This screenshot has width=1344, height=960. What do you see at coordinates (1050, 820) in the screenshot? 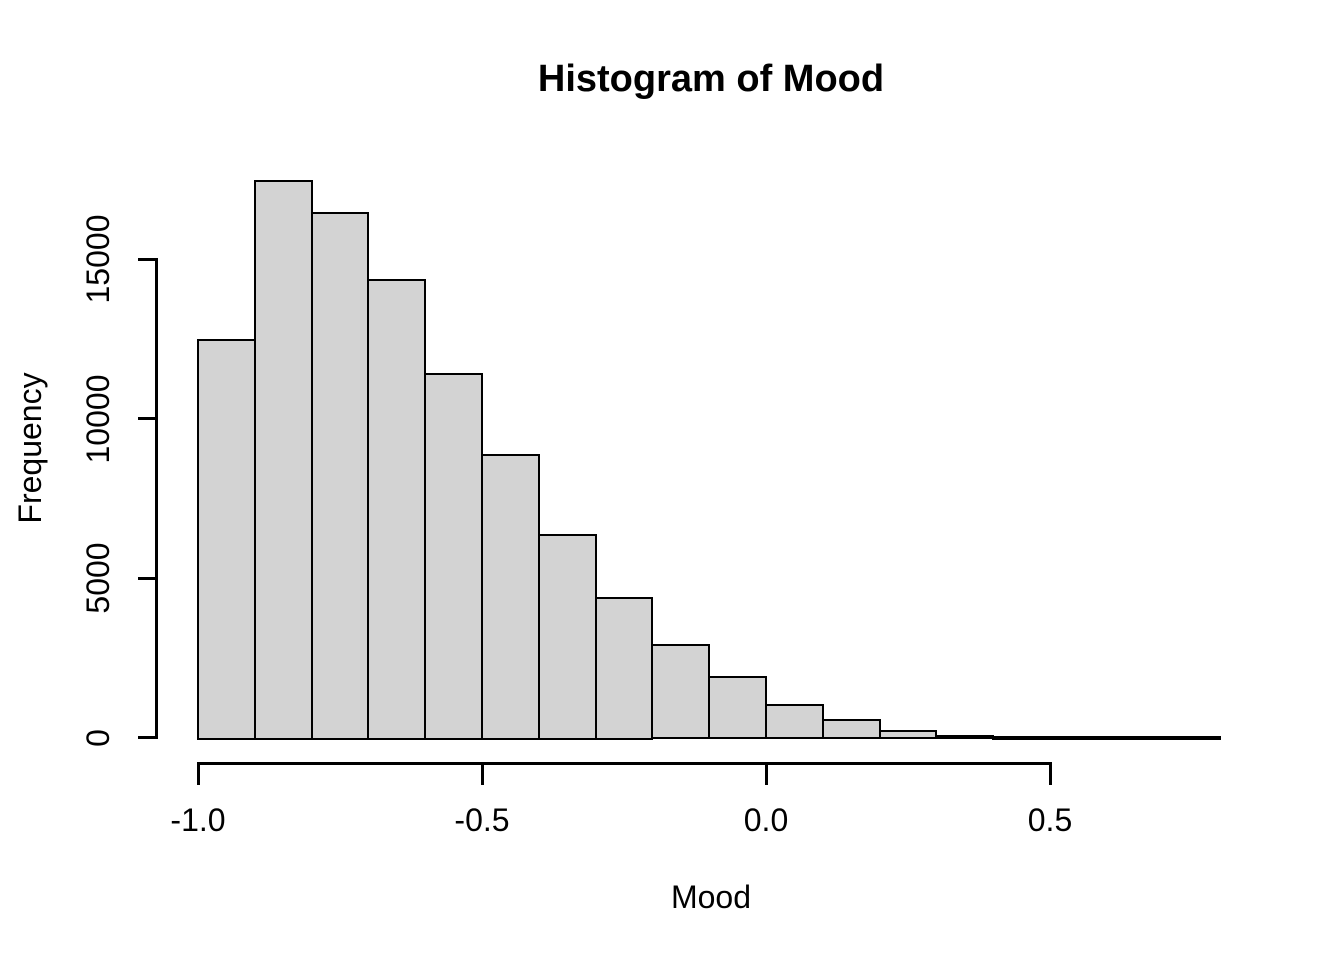
I see `x-tick-label: 0.5` at bounding box center [1050, 820].